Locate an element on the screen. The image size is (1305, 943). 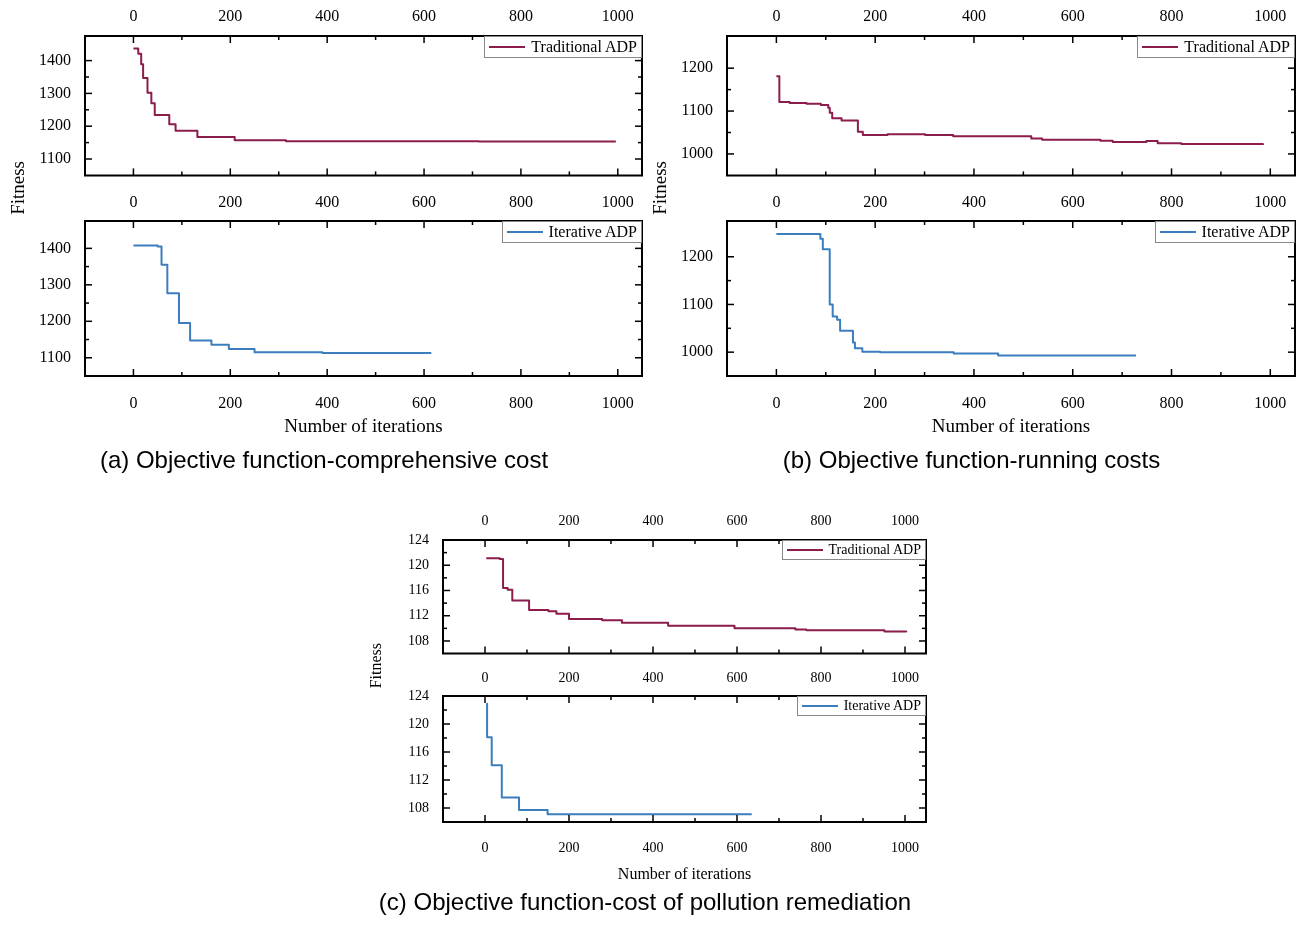
text: (a) Objective function-comprehensive cost is located at coordinates (324, 460).